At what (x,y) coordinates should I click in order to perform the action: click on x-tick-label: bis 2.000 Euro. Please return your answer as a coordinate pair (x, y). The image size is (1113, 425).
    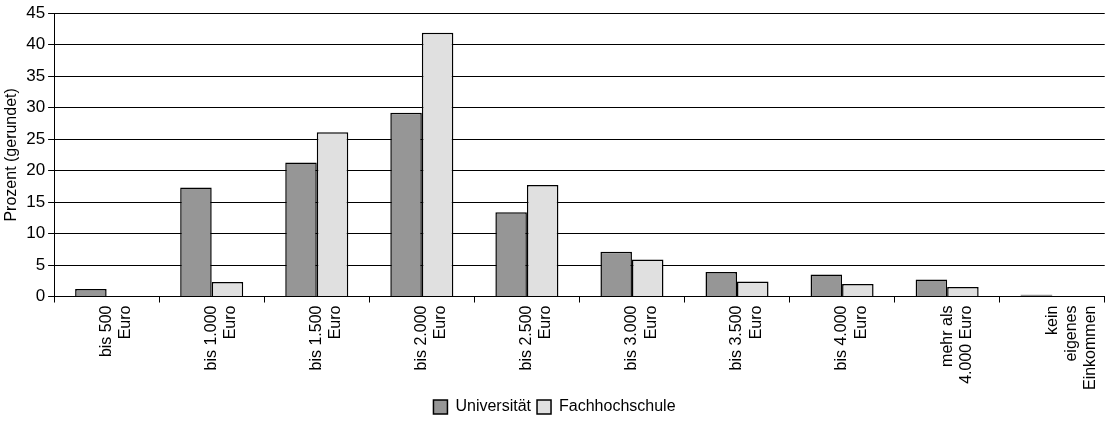
    Looking at the image, I should click on (430, 338).